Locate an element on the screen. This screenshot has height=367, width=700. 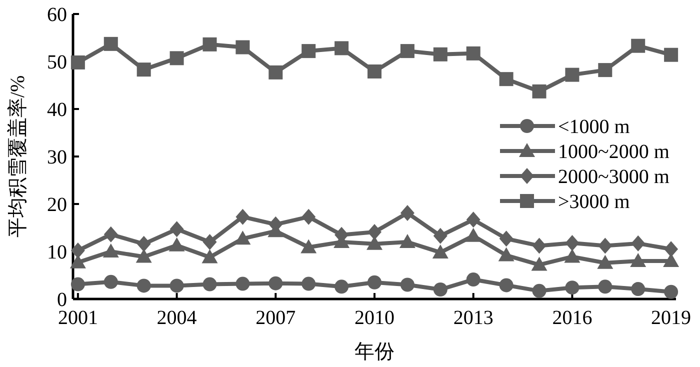
x-axis-title: 年份 is located at coordinates (374, 352).